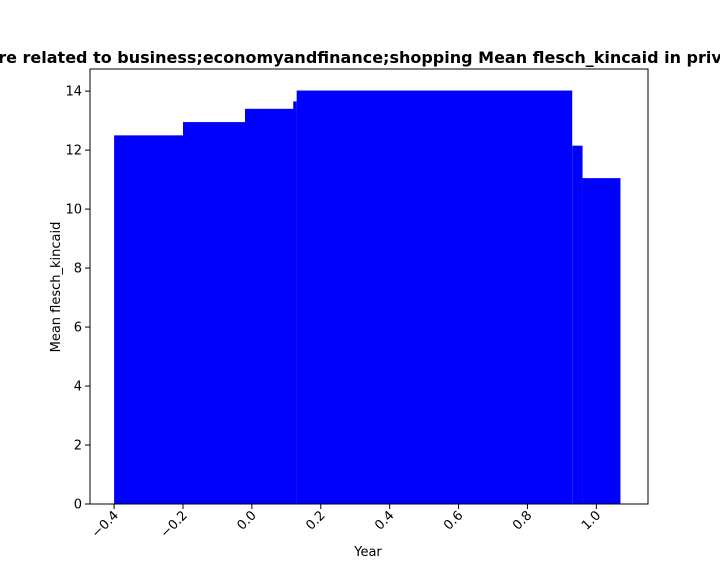 The width and height of the screenshot is (720, 576). I want to click on x-tick-label: −0.4, so click(105, 524).